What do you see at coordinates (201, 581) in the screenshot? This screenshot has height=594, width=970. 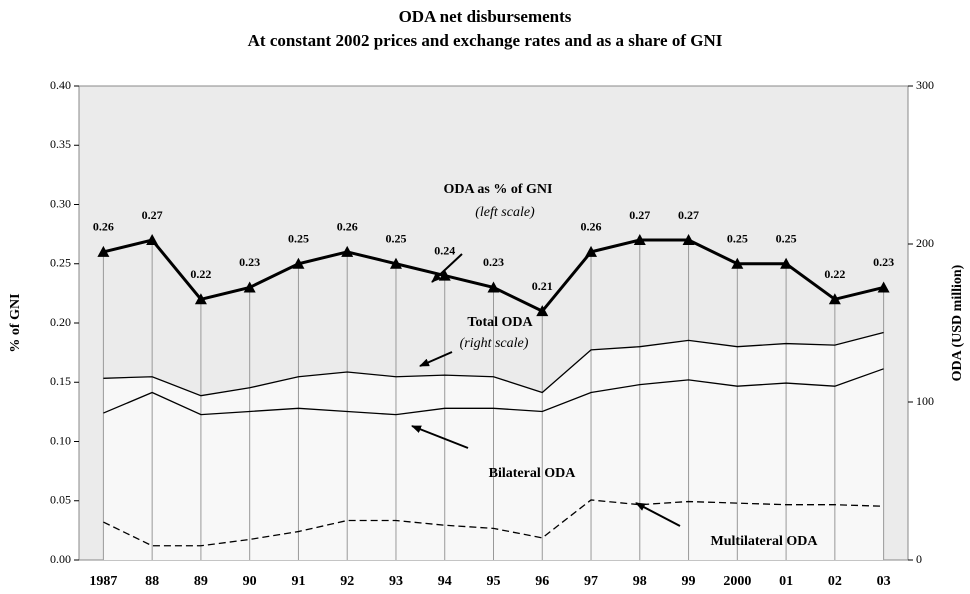 I see `x-tick-label: 89` at bounding box center [201, 581].